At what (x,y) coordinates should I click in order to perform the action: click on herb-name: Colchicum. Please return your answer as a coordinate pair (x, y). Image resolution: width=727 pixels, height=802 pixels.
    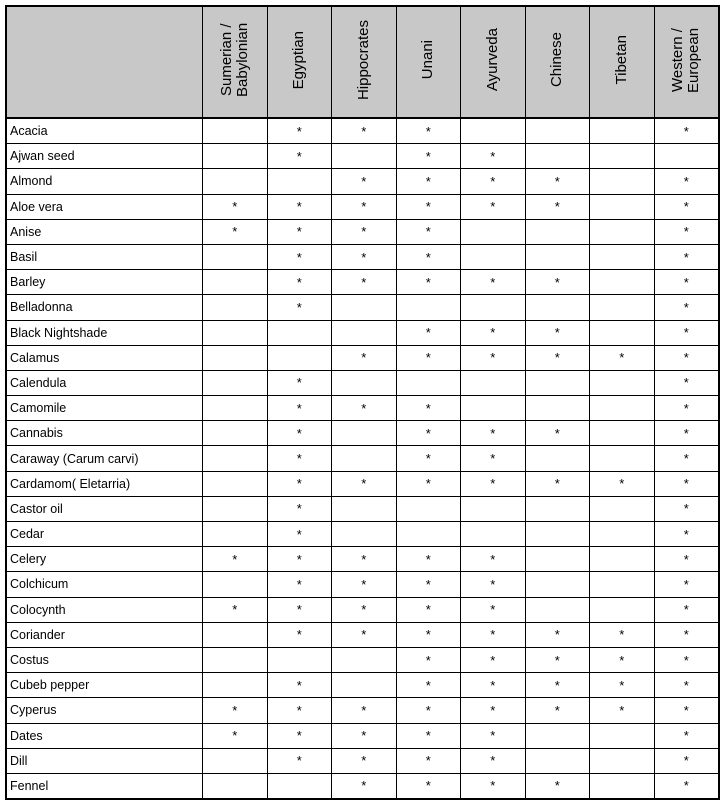
    Looking at the image, I should click on (104, 584).